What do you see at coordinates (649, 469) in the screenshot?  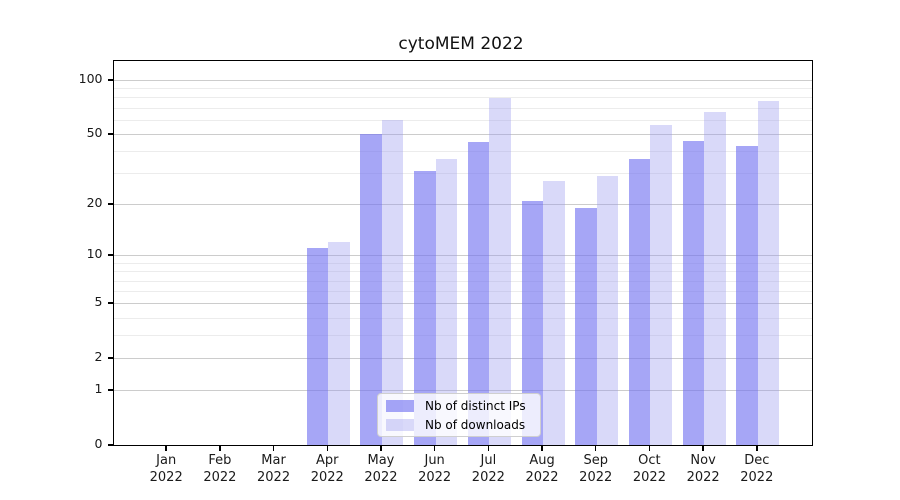 I see `x-tick-label: Oct 2022` at bounding box center [649, 469].